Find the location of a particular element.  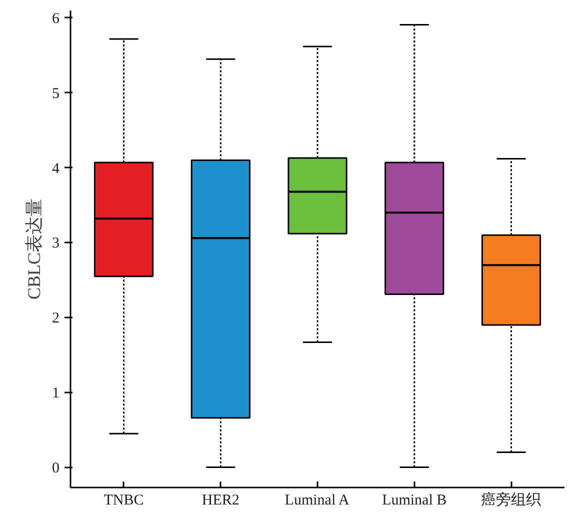

x-tick-label: HER2 is located at coordinates (221, 500).